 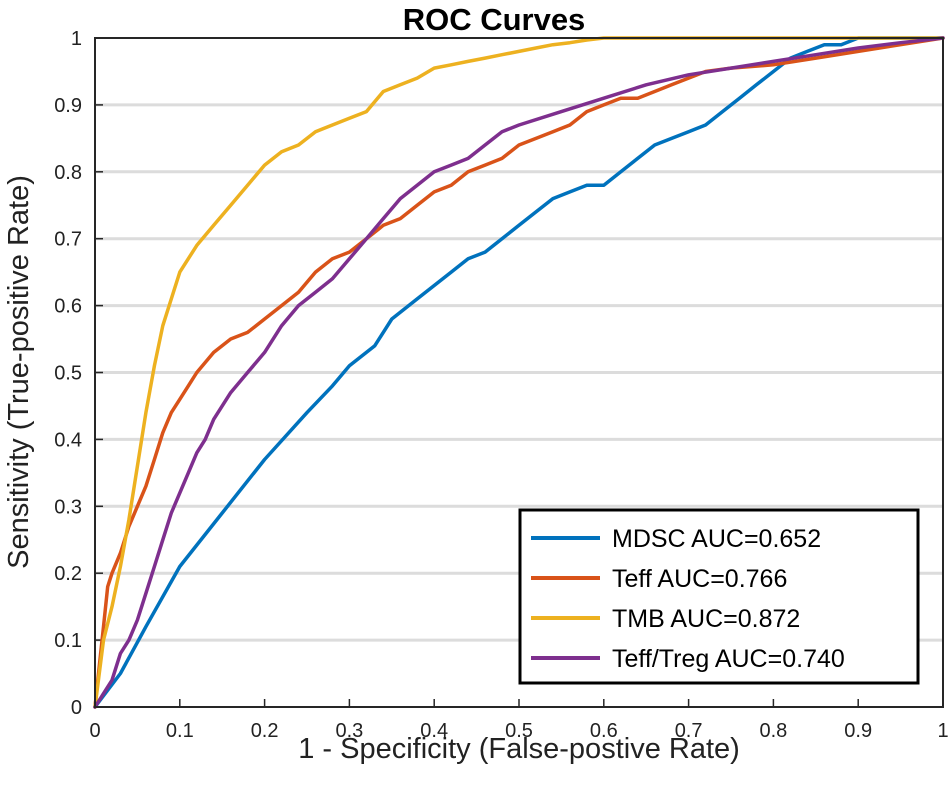 What do you see at coordinates (434, 731) in the screenshot?
I see `x-tick-label: 0.4` at bounding box center [434, 731].